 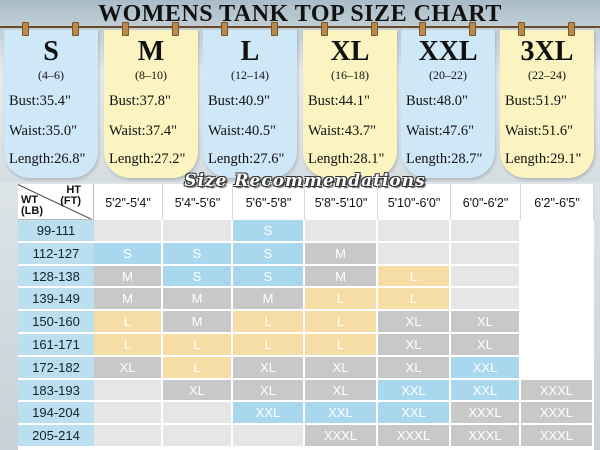 What do you see at coordinates (300, 27) in the screenshot?
I see `clothesline` at bounding box center [300, 27].